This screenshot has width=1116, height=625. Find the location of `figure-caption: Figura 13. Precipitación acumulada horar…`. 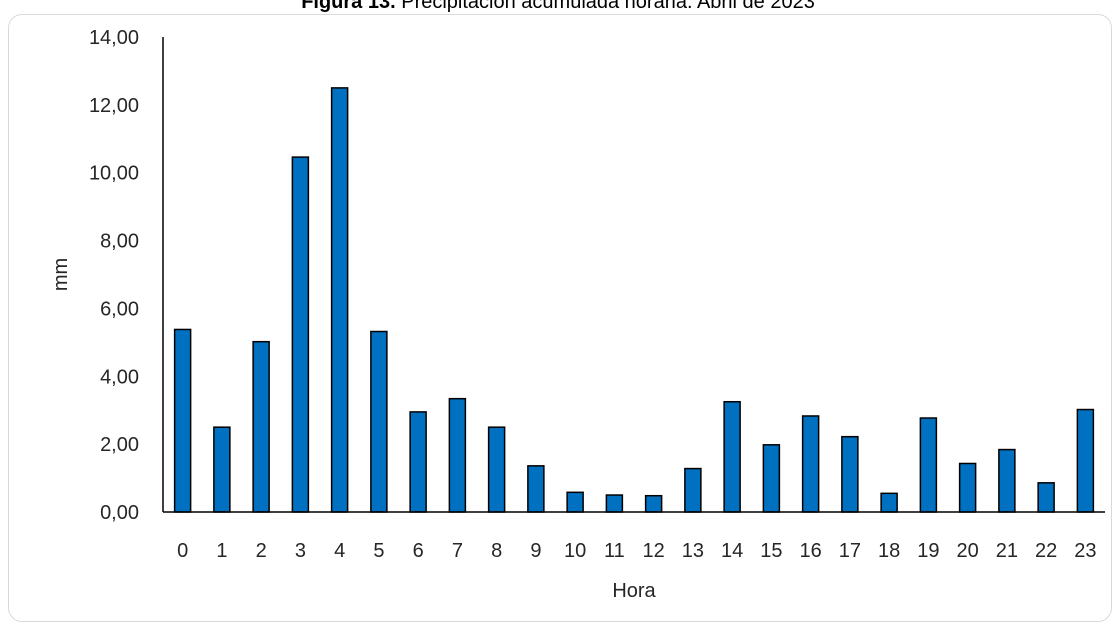

figure-caption: Figura 13. Precipitación acumulada horar… is located at coordinates (558, 7).